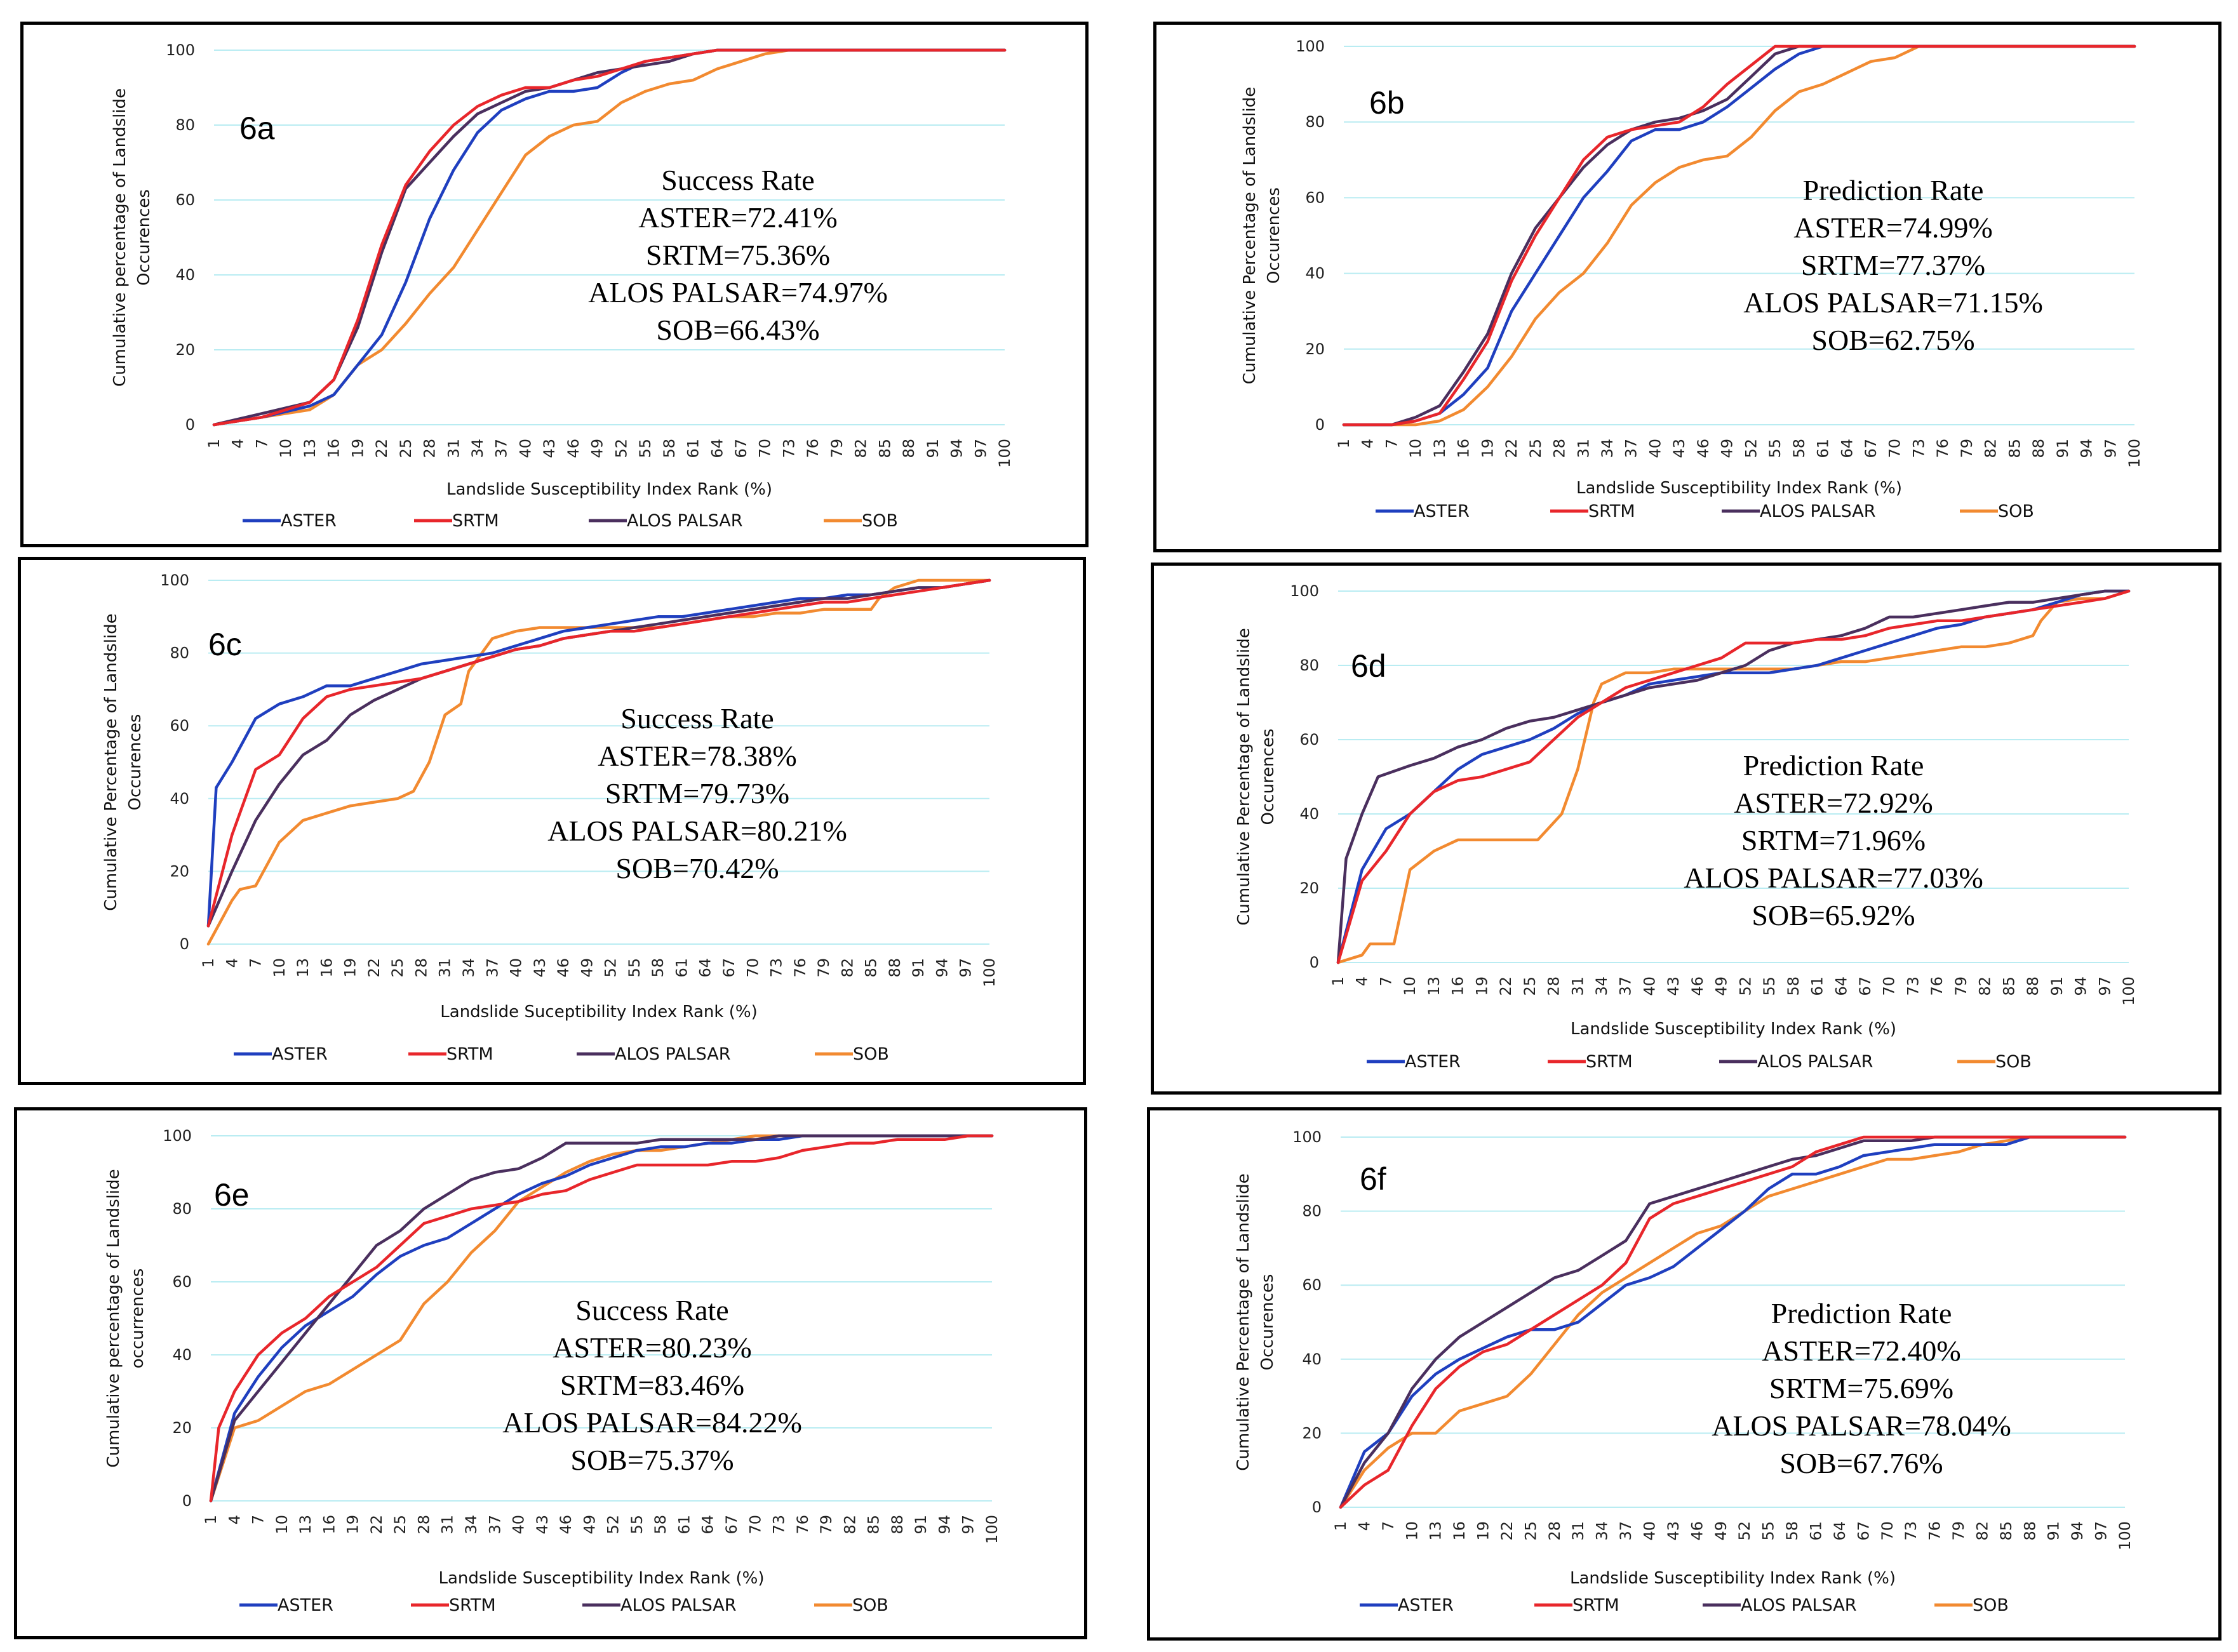 The width and height of the screenshot is (2238, 1652). What do you see at coordinates (652, 1422) in the screenshot?
I see `rate-value: ALOS PALSAR=84.22%` at bounding box center [652, 1422].